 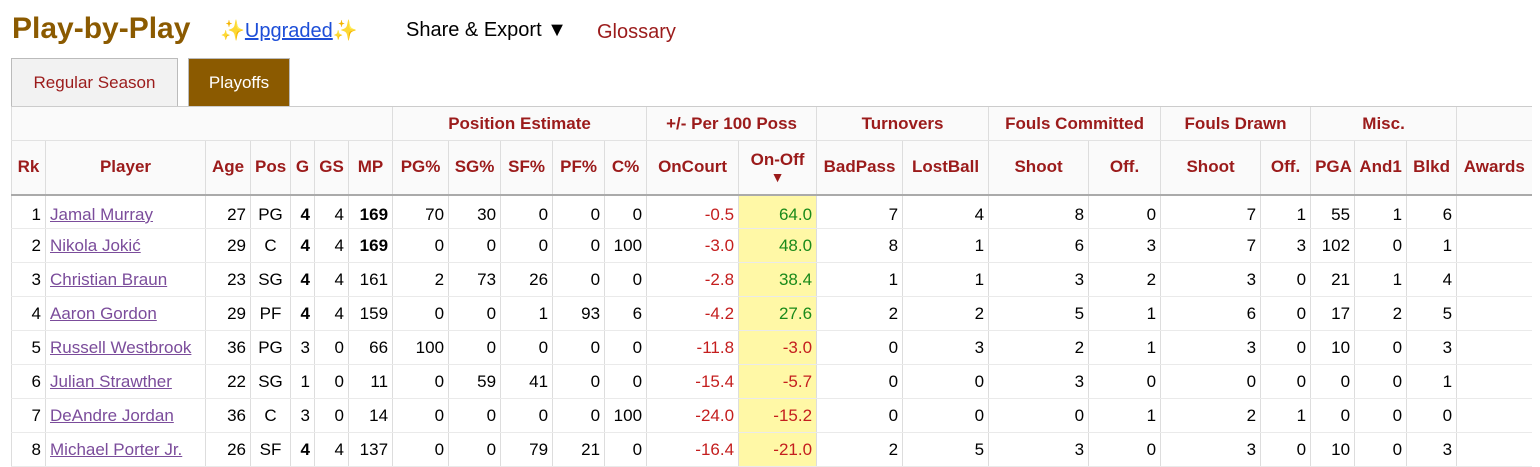 I want to click on col-header-g: G, so click(x=302, y=168).